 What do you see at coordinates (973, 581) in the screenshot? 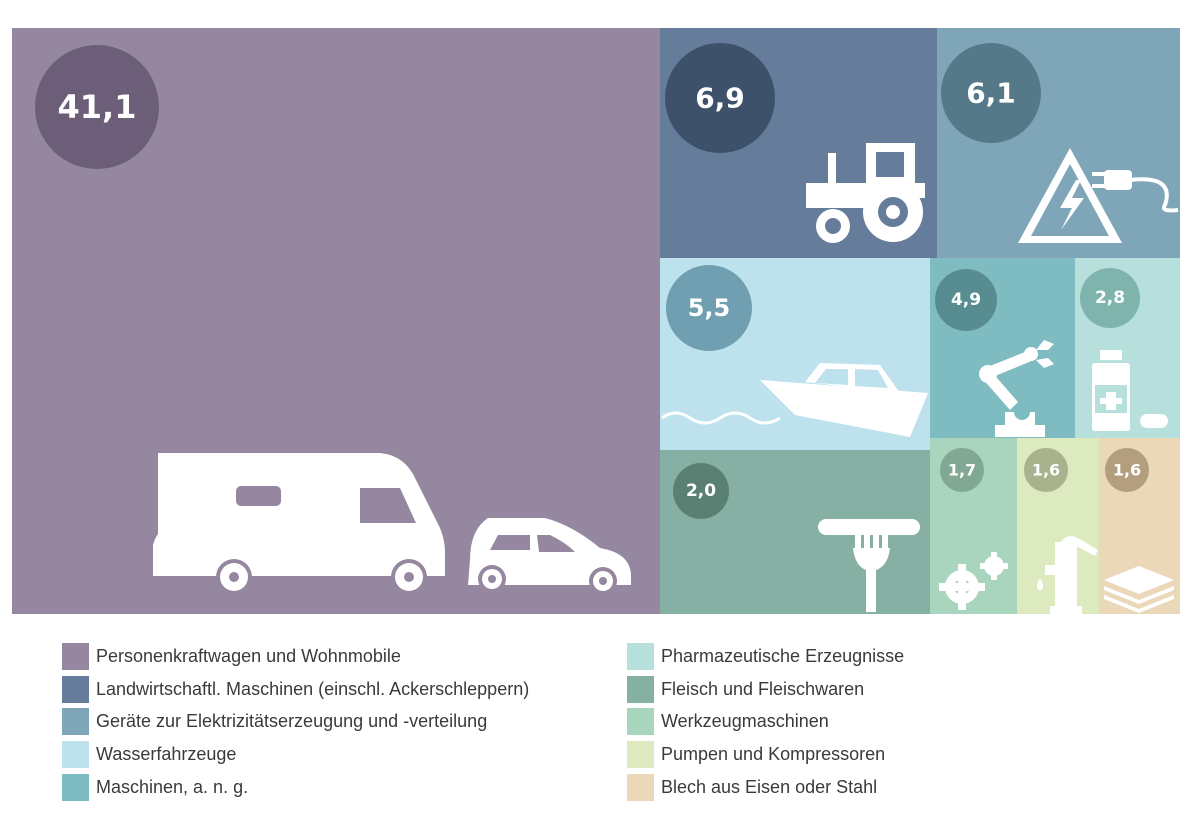
I see `gears-icon` at bounding box center [973, 581].